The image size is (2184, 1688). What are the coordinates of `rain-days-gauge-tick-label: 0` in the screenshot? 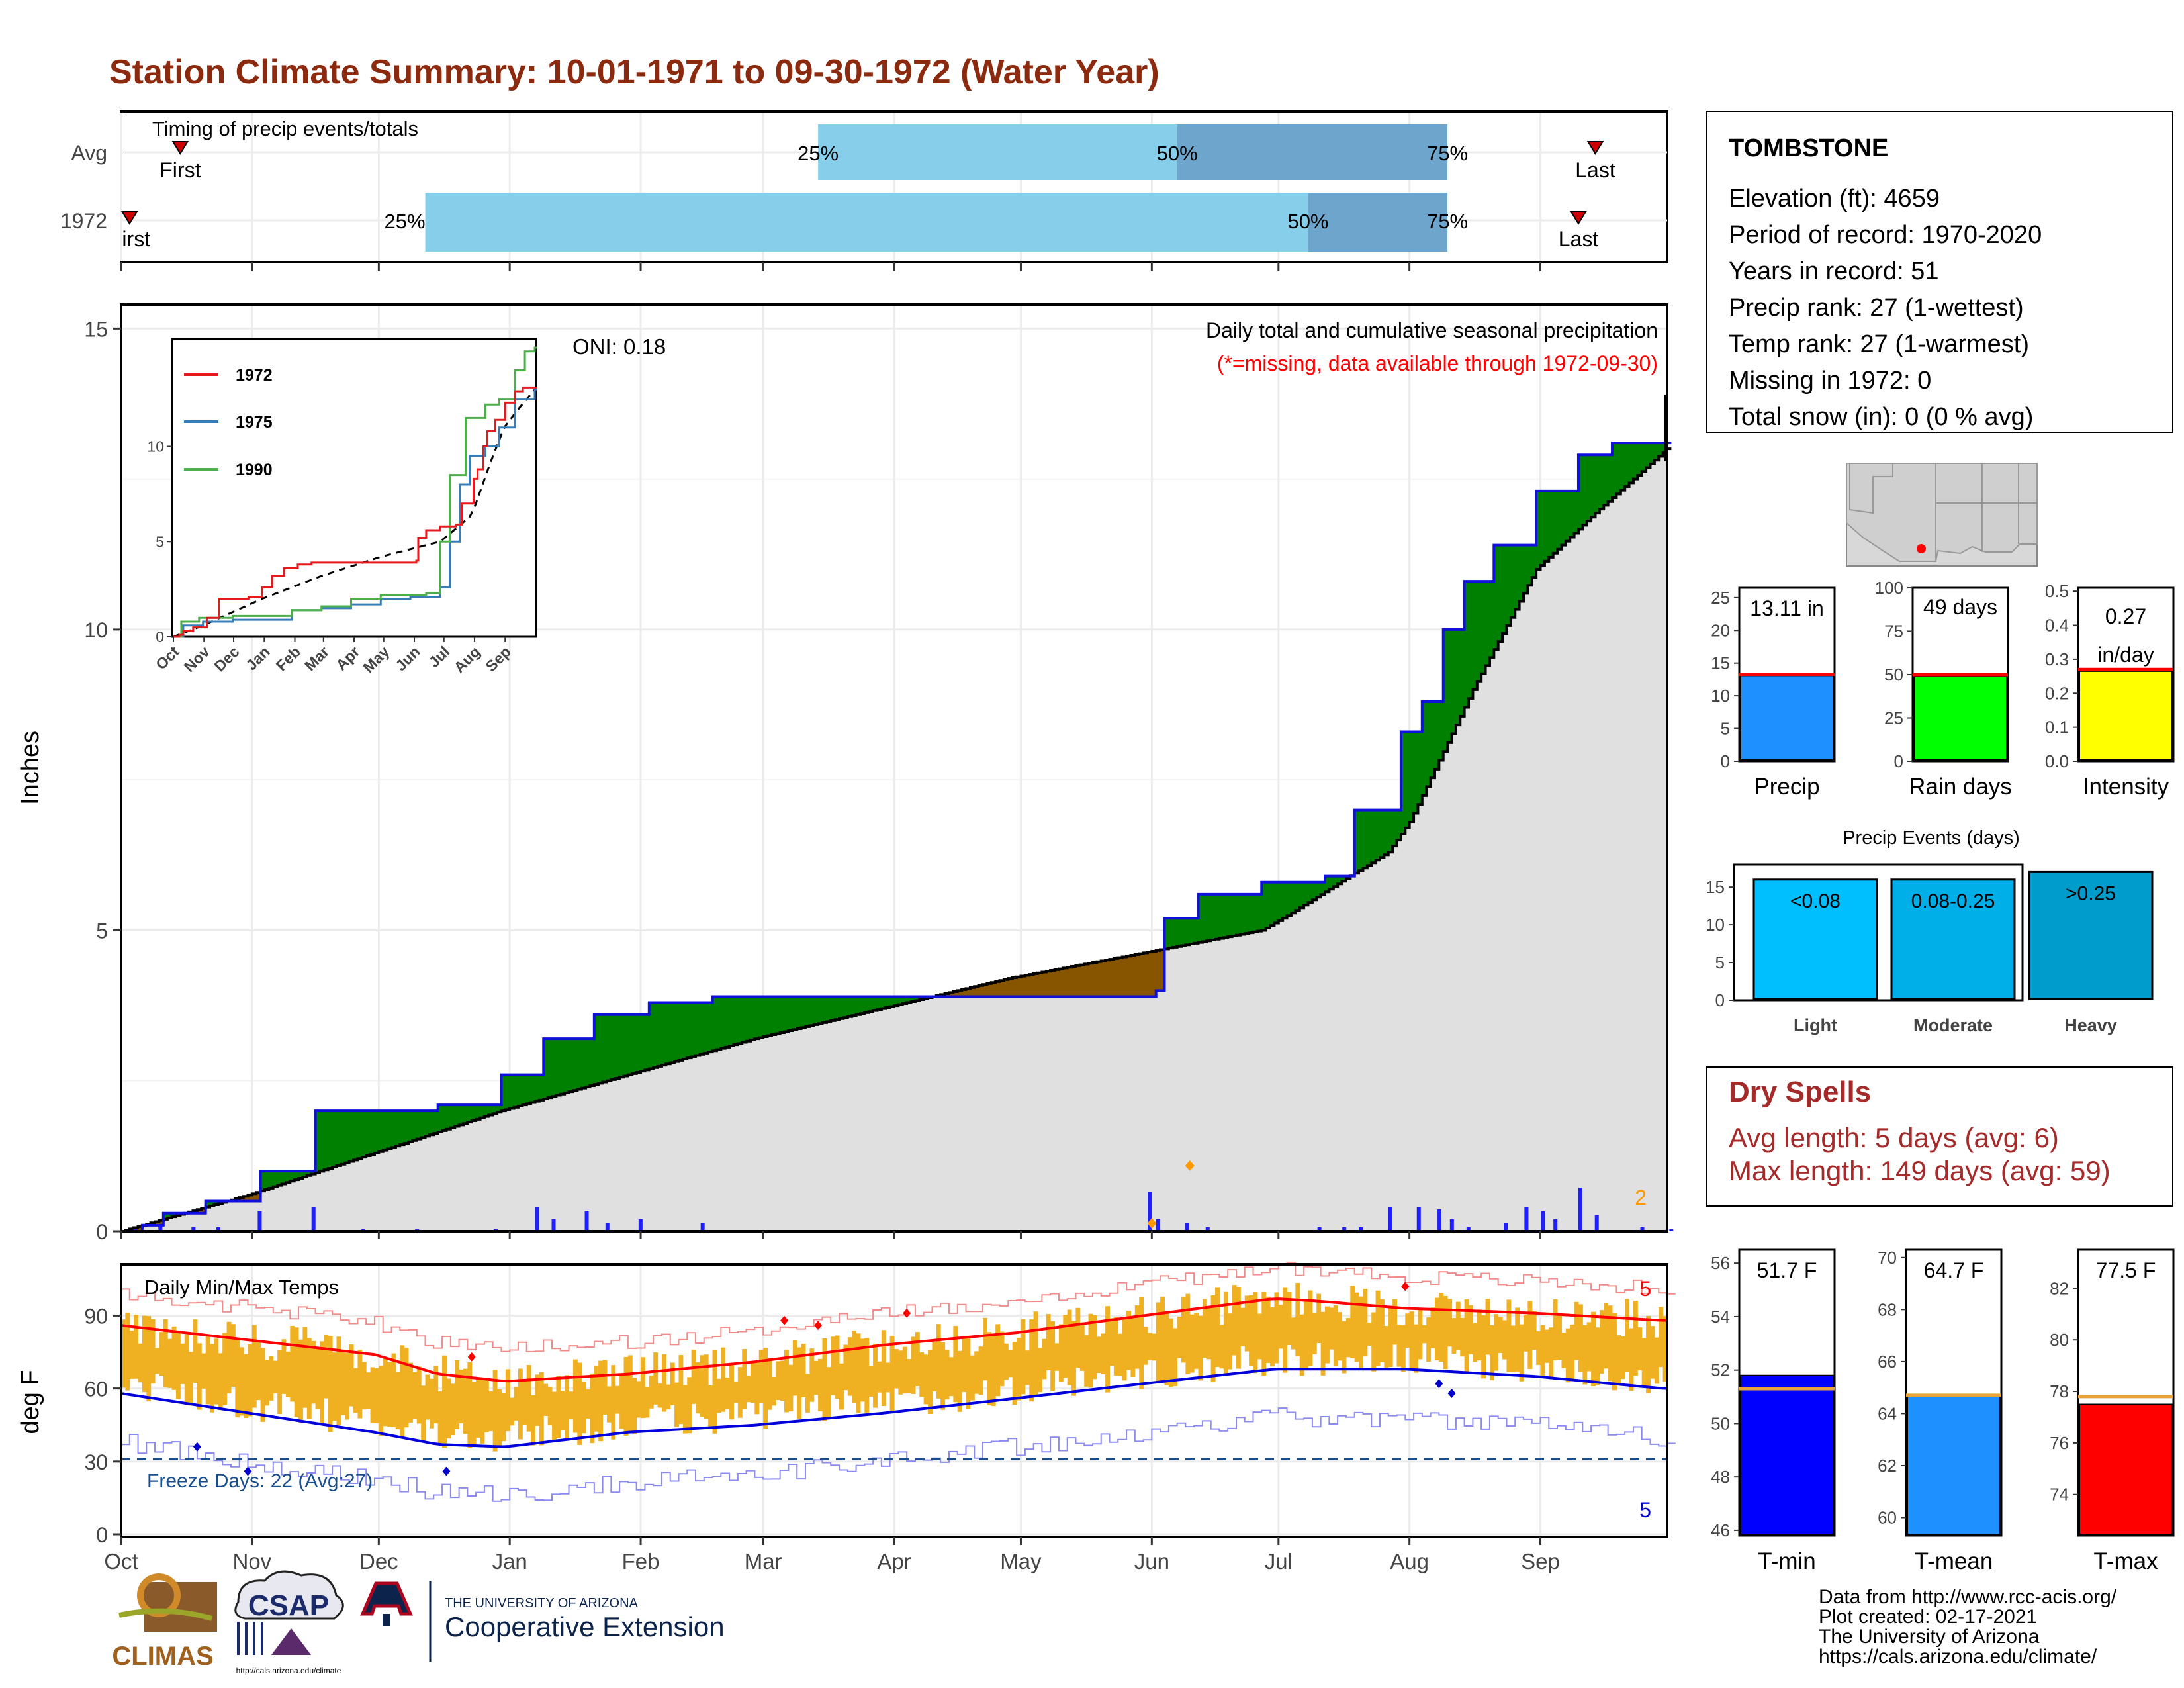 It's located at (1898, 761).